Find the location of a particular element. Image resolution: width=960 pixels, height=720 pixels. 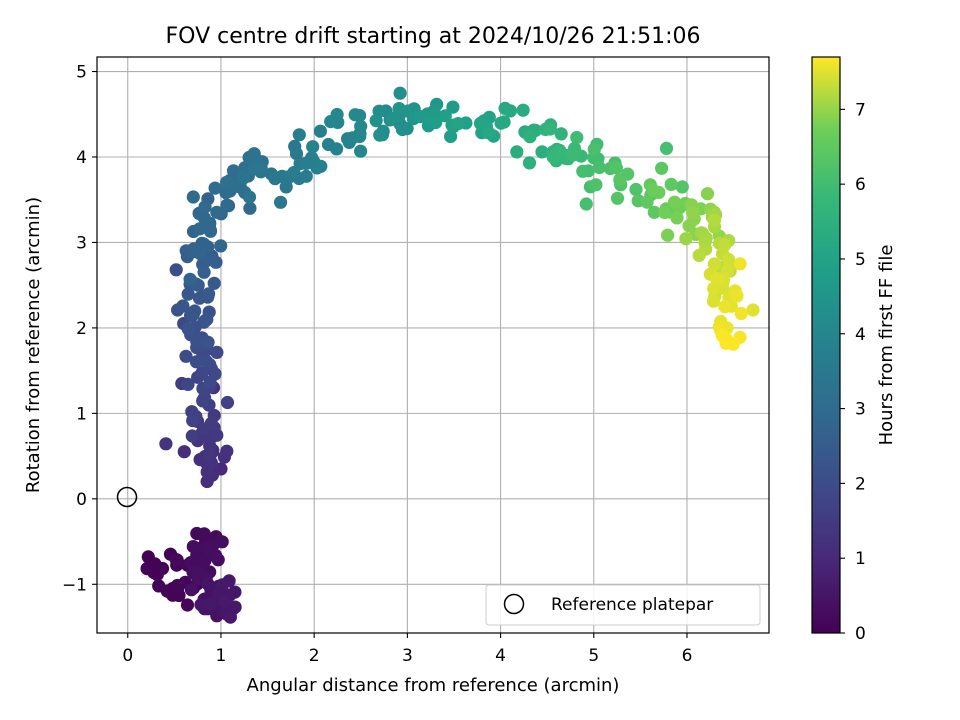

colorbar-tick-label: 2 is located at coordinates (860, 484).